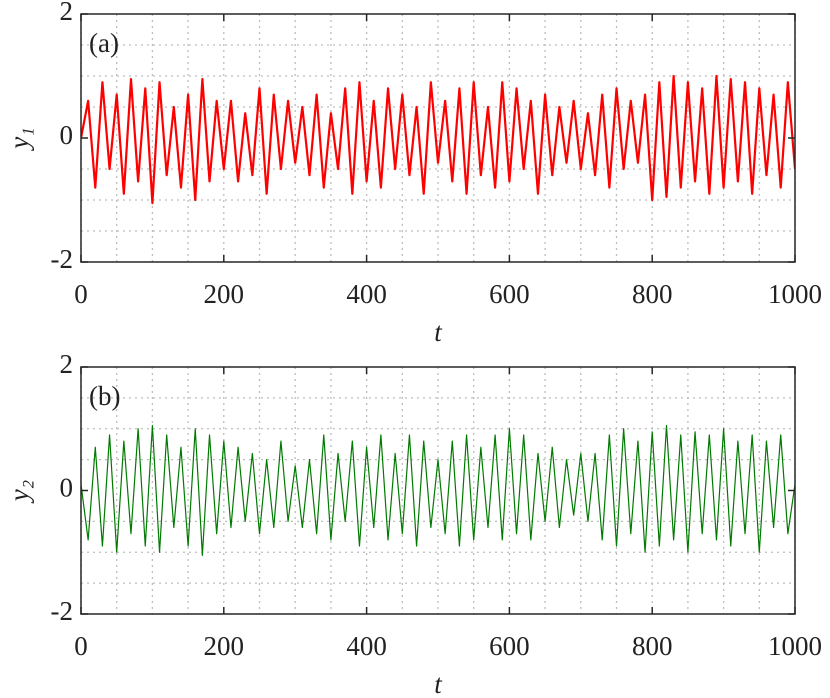  I want to click on y-axis-label: y₁, so click(19, 139).